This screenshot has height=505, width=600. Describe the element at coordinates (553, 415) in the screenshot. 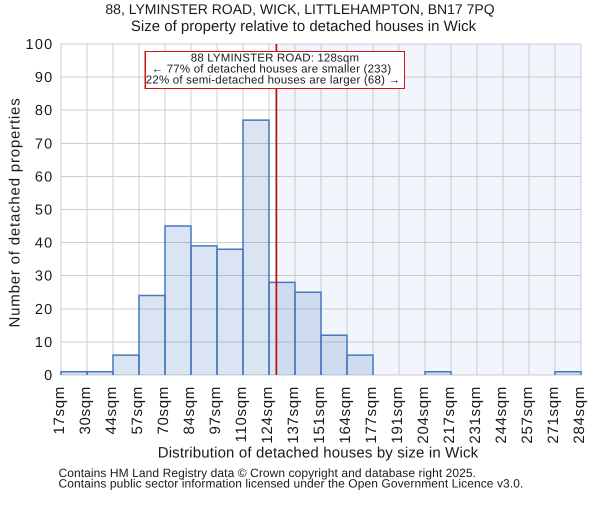

I see `svg-text: 271sqm` at that location.